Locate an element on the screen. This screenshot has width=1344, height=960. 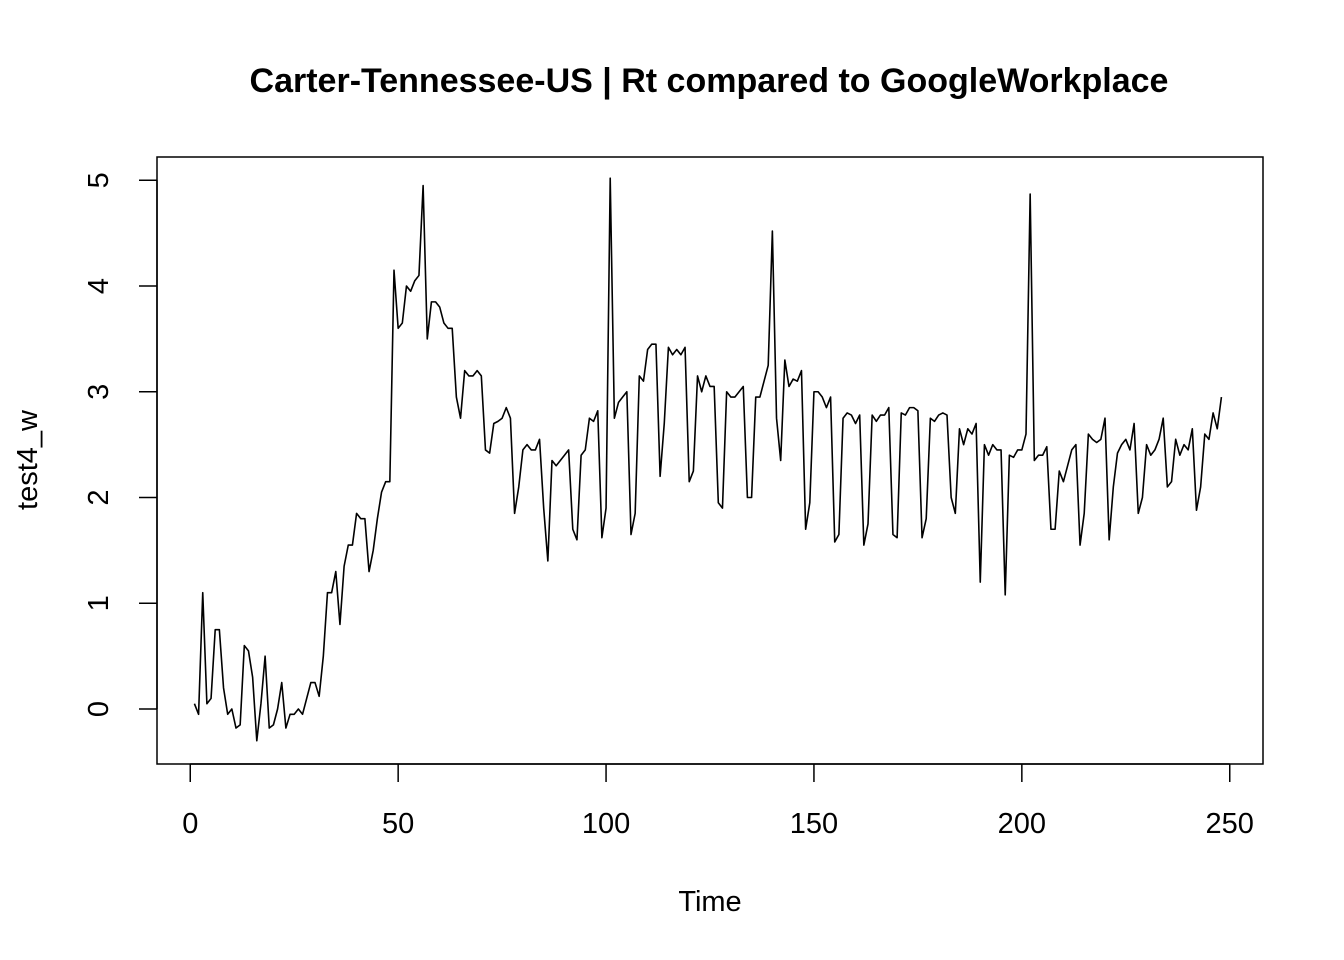
y-tick-label: 4 is located at coordinates (99, 286).